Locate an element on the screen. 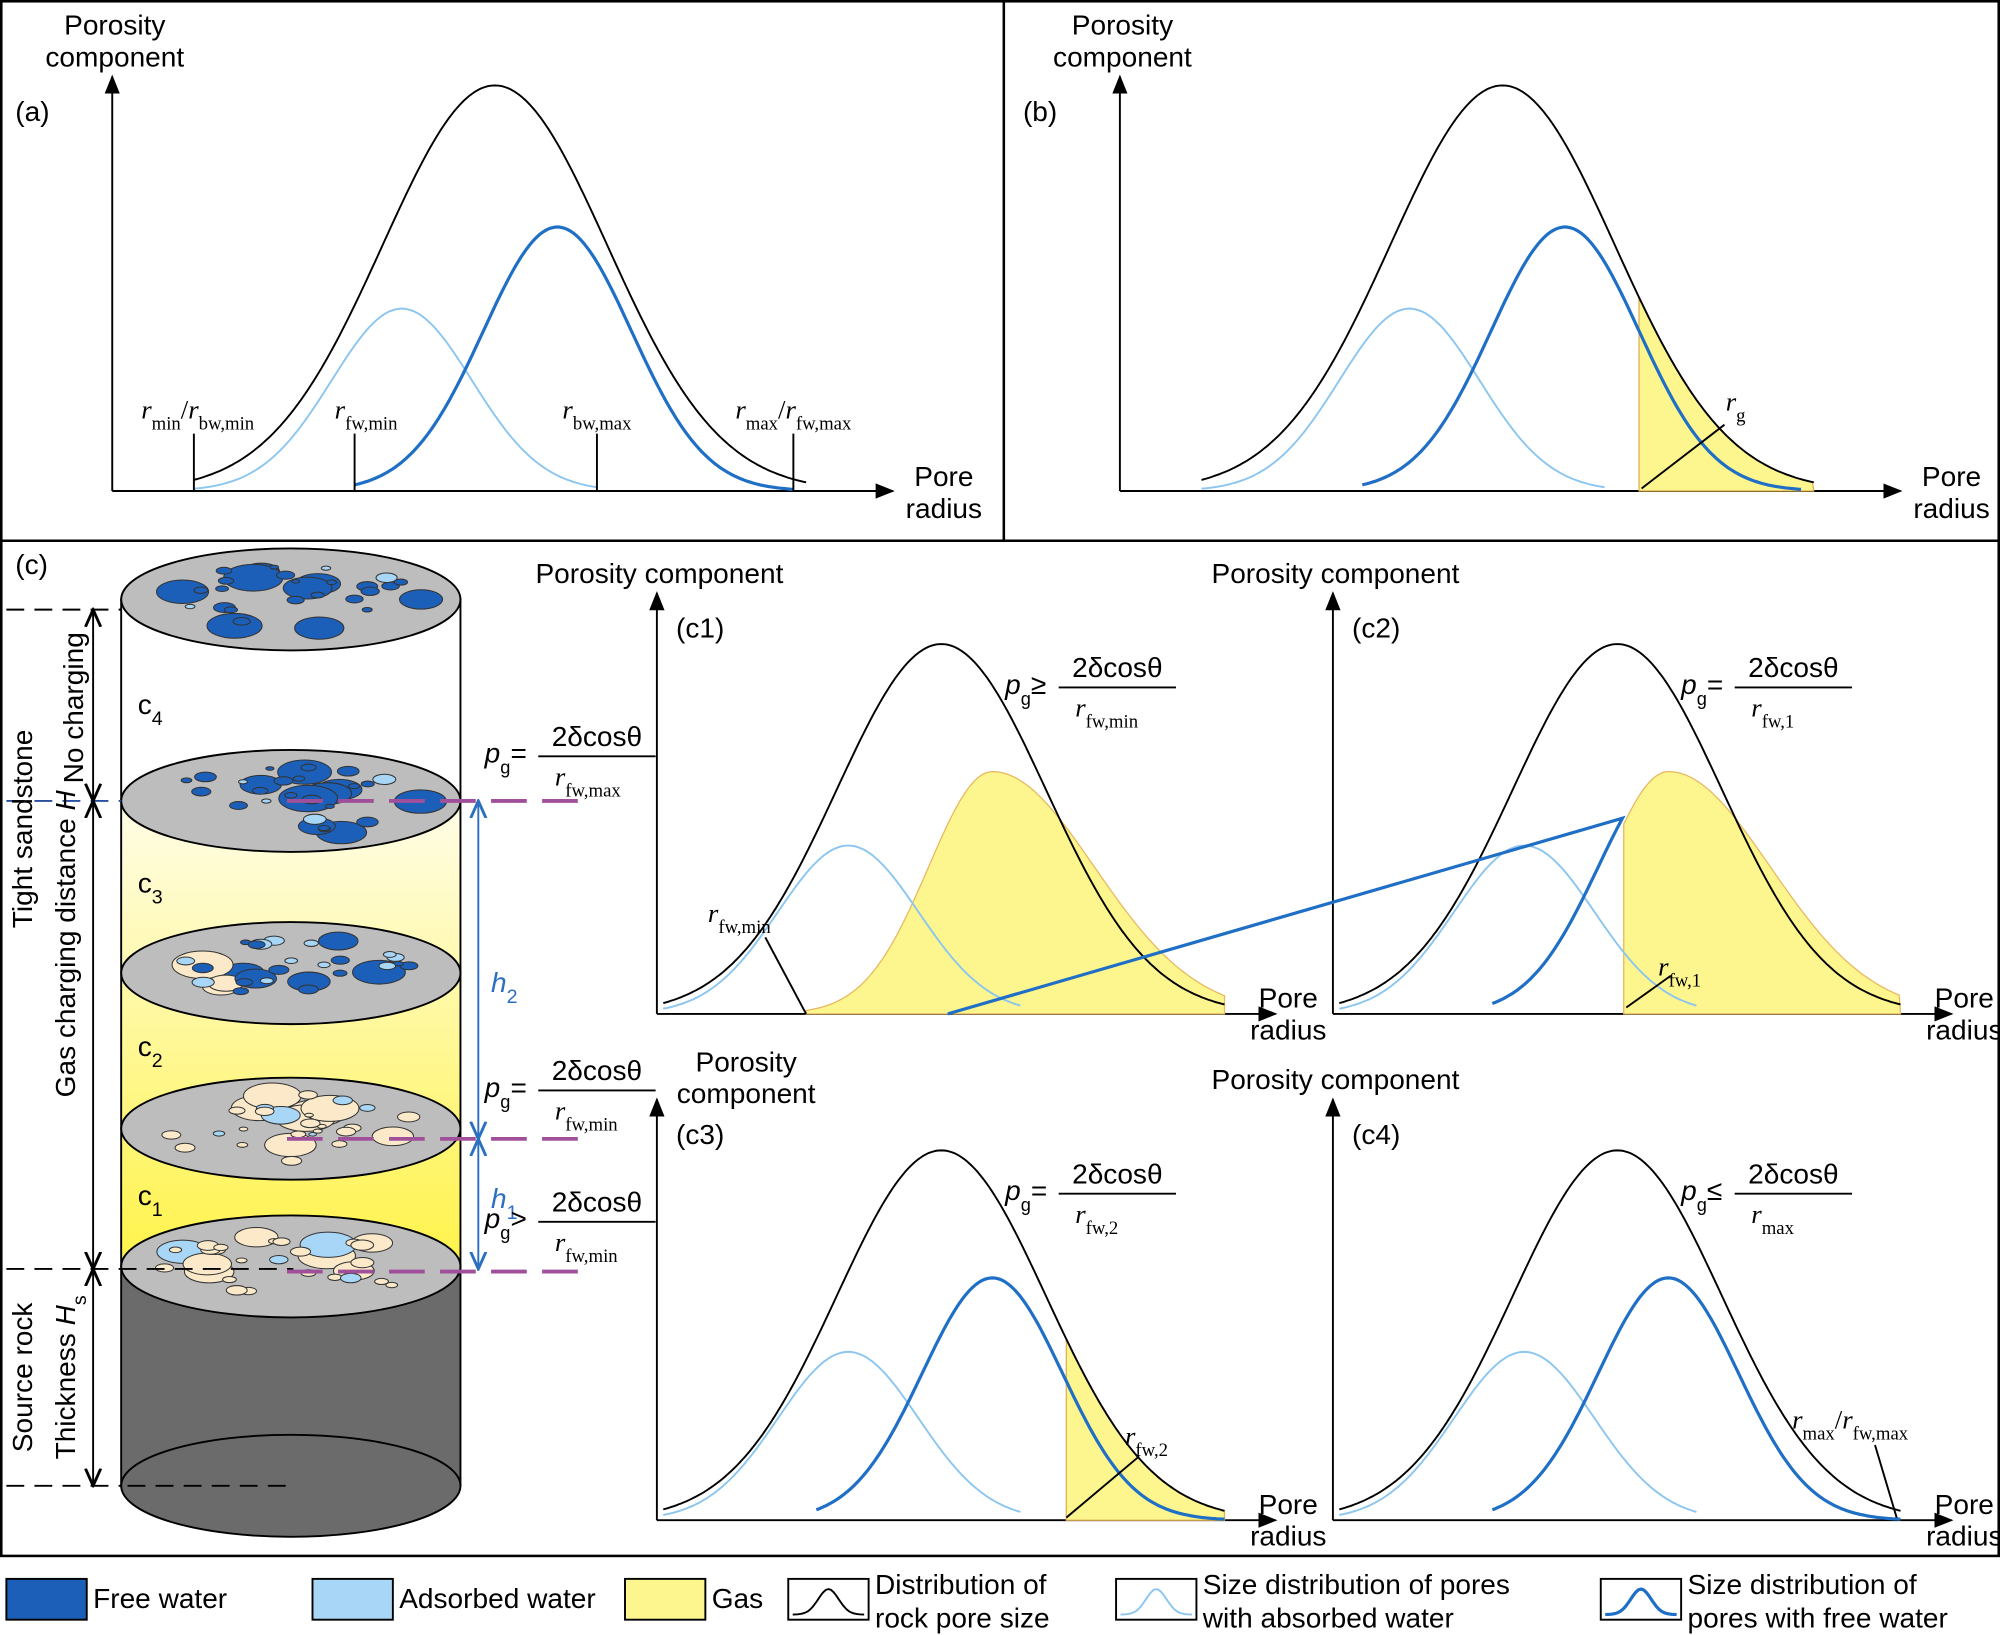  formula-den: rfw,2 is located at coordinates (1096, 1218).